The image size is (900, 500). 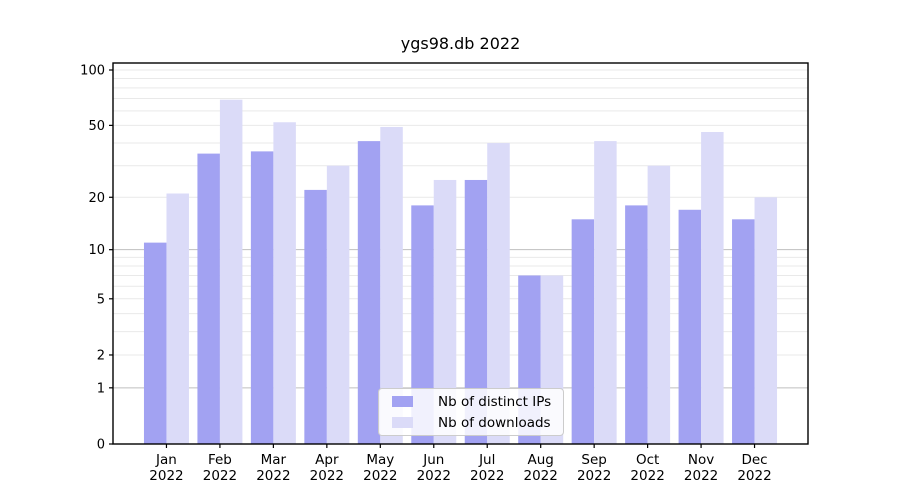 I want to click on legend: Nb of distinct IPs Nb of downloads, so click(x=471, y=412).